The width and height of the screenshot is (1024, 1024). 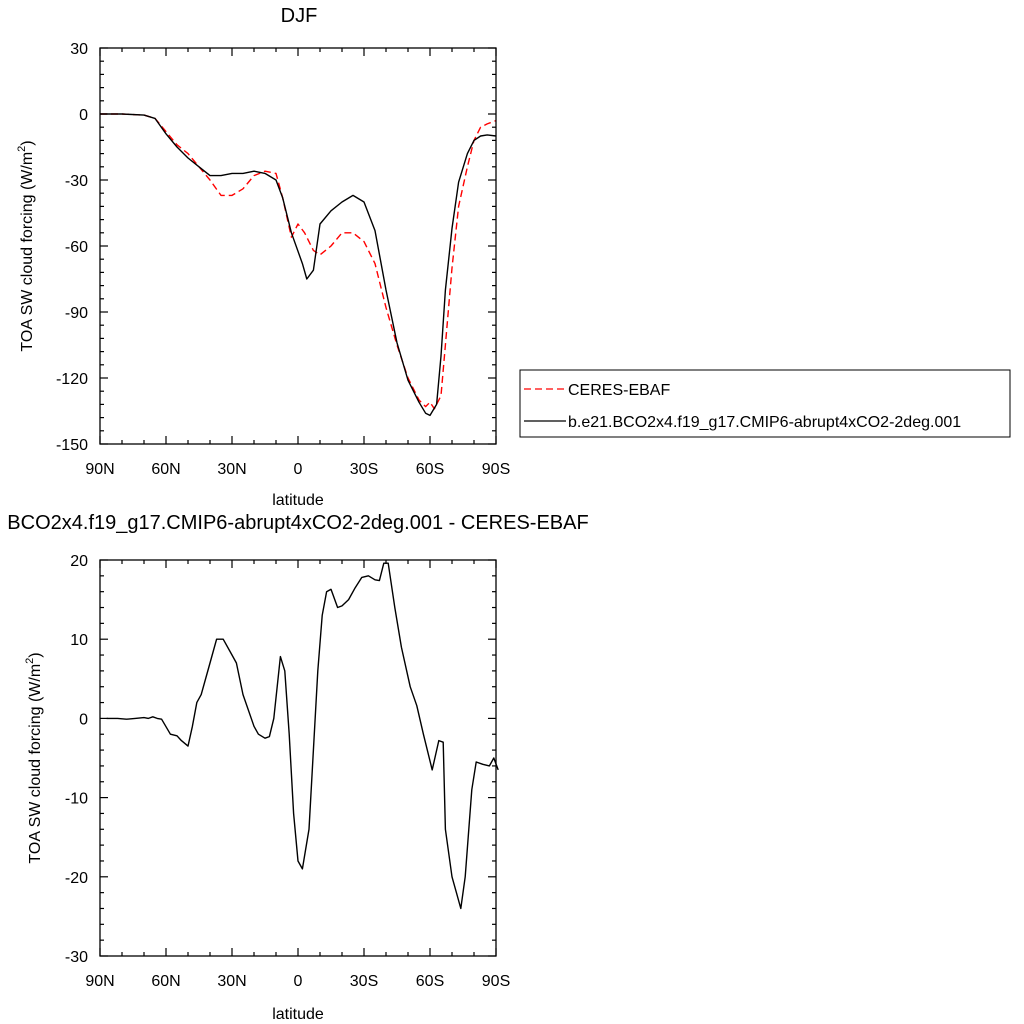 I want to click on bottom-ytick-label: 20, so click(x=79, y=561).